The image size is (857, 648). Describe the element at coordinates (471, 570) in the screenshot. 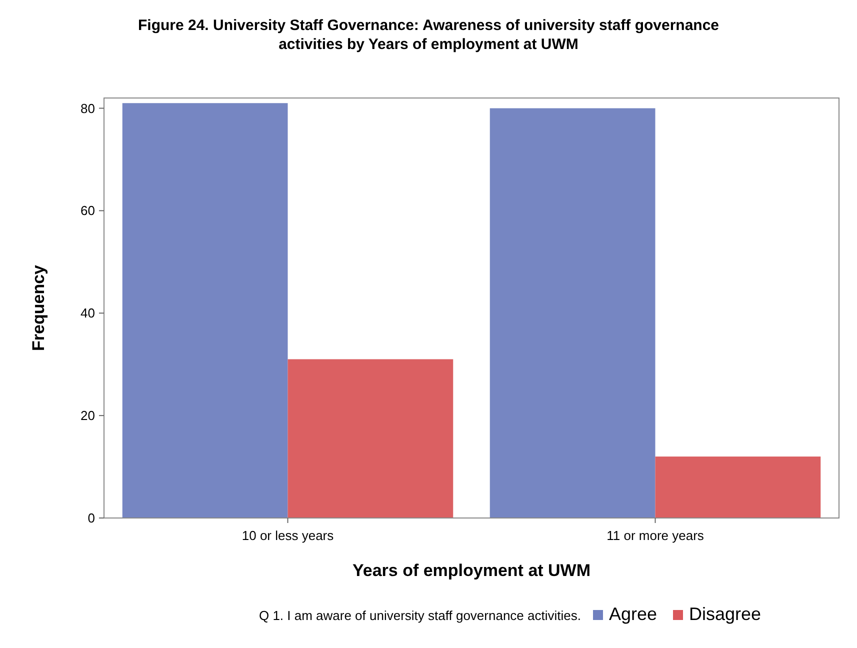

I see `x-axis-title: Years of employment at UWM` at that location.